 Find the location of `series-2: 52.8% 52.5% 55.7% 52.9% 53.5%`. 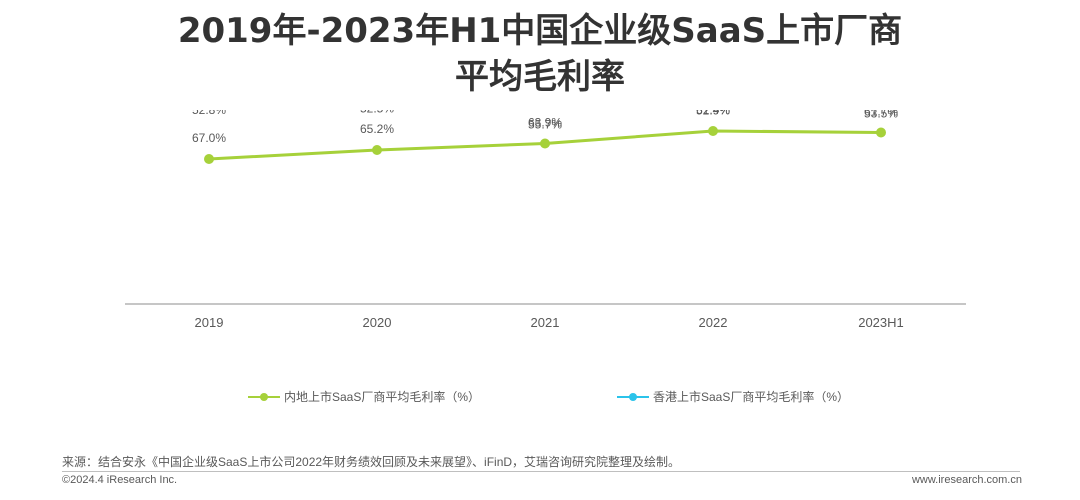

series-2: 52.8% 52.5% 55.7% 52.9% 53.5% is located at coordinates (545, 121).